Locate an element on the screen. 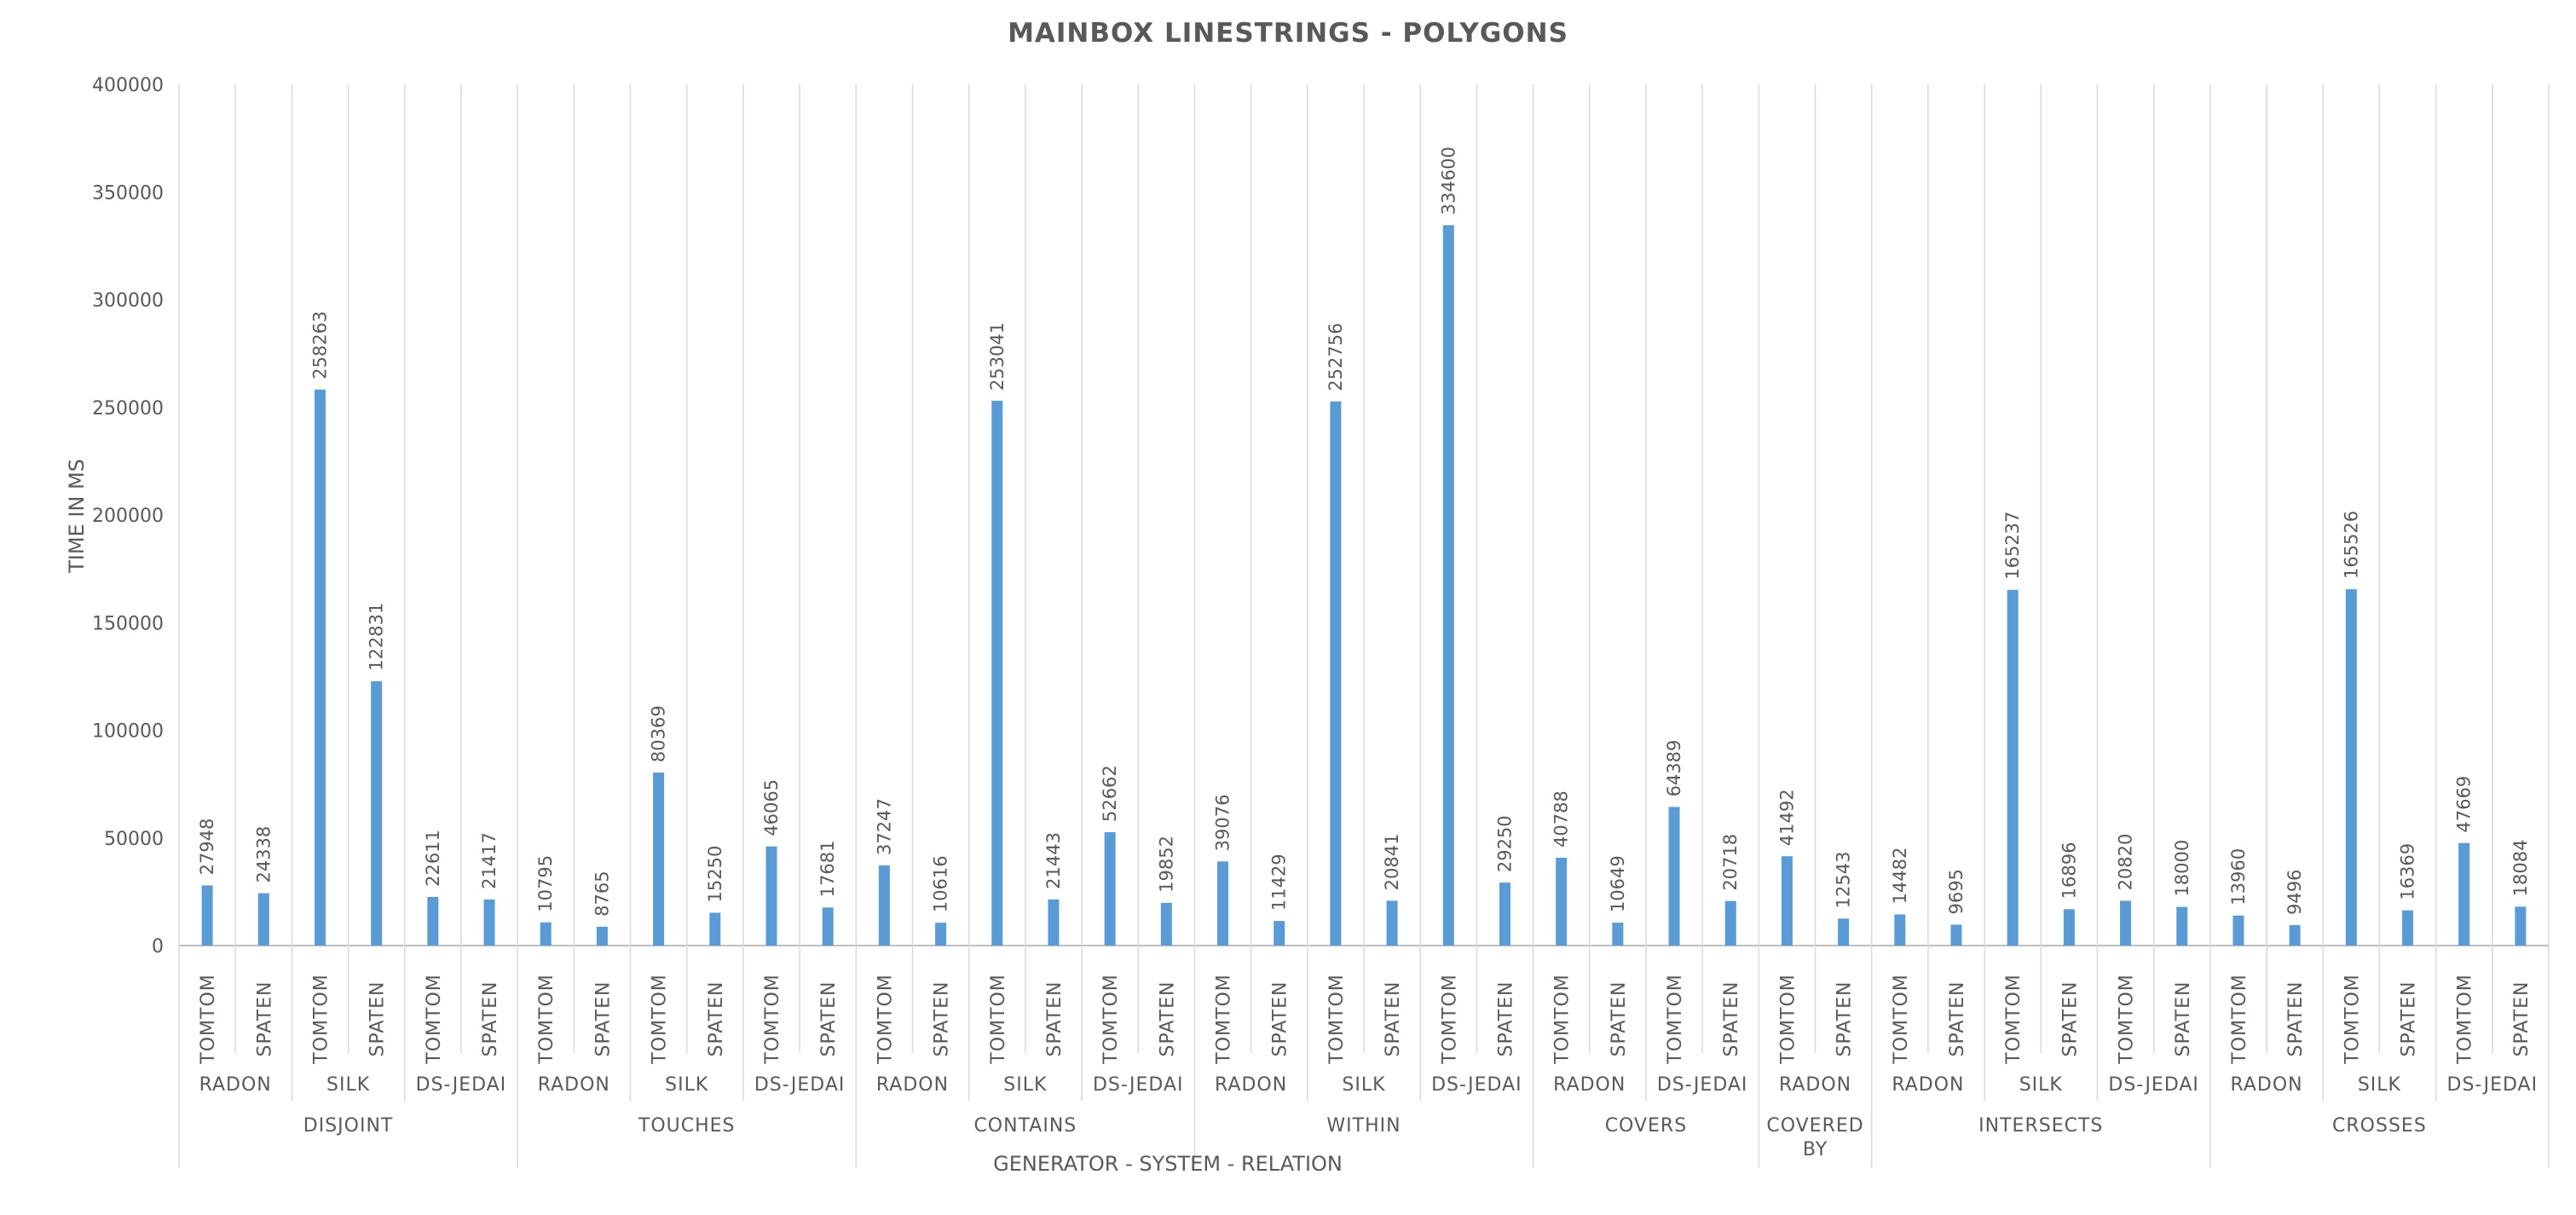  relation-label: CONTAINS is located at coordinates (1025, 1126).